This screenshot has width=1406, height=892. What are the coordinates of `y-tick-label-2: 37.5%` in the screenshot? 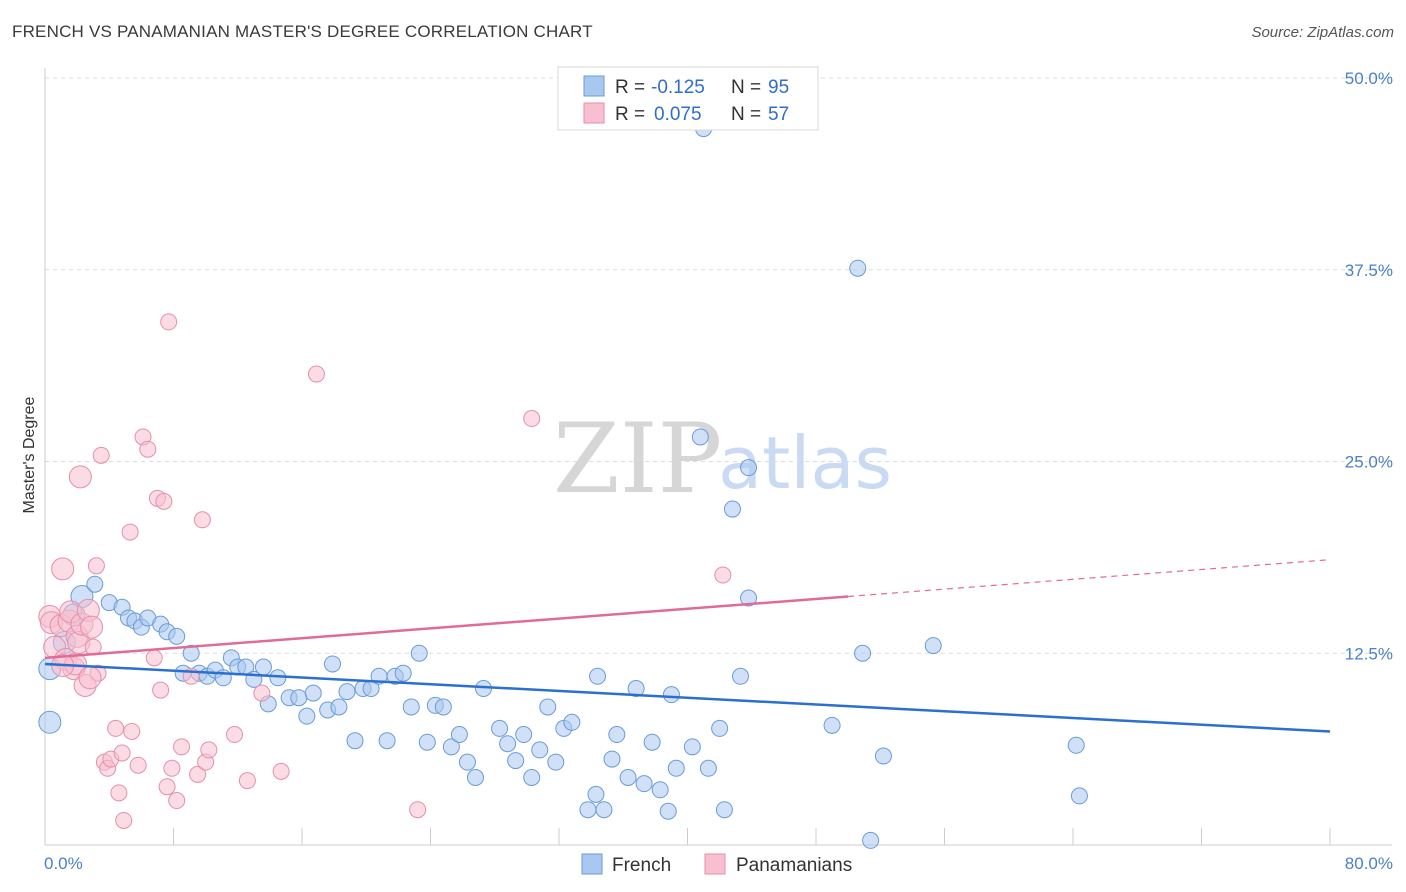 It's located at (1369, 270).